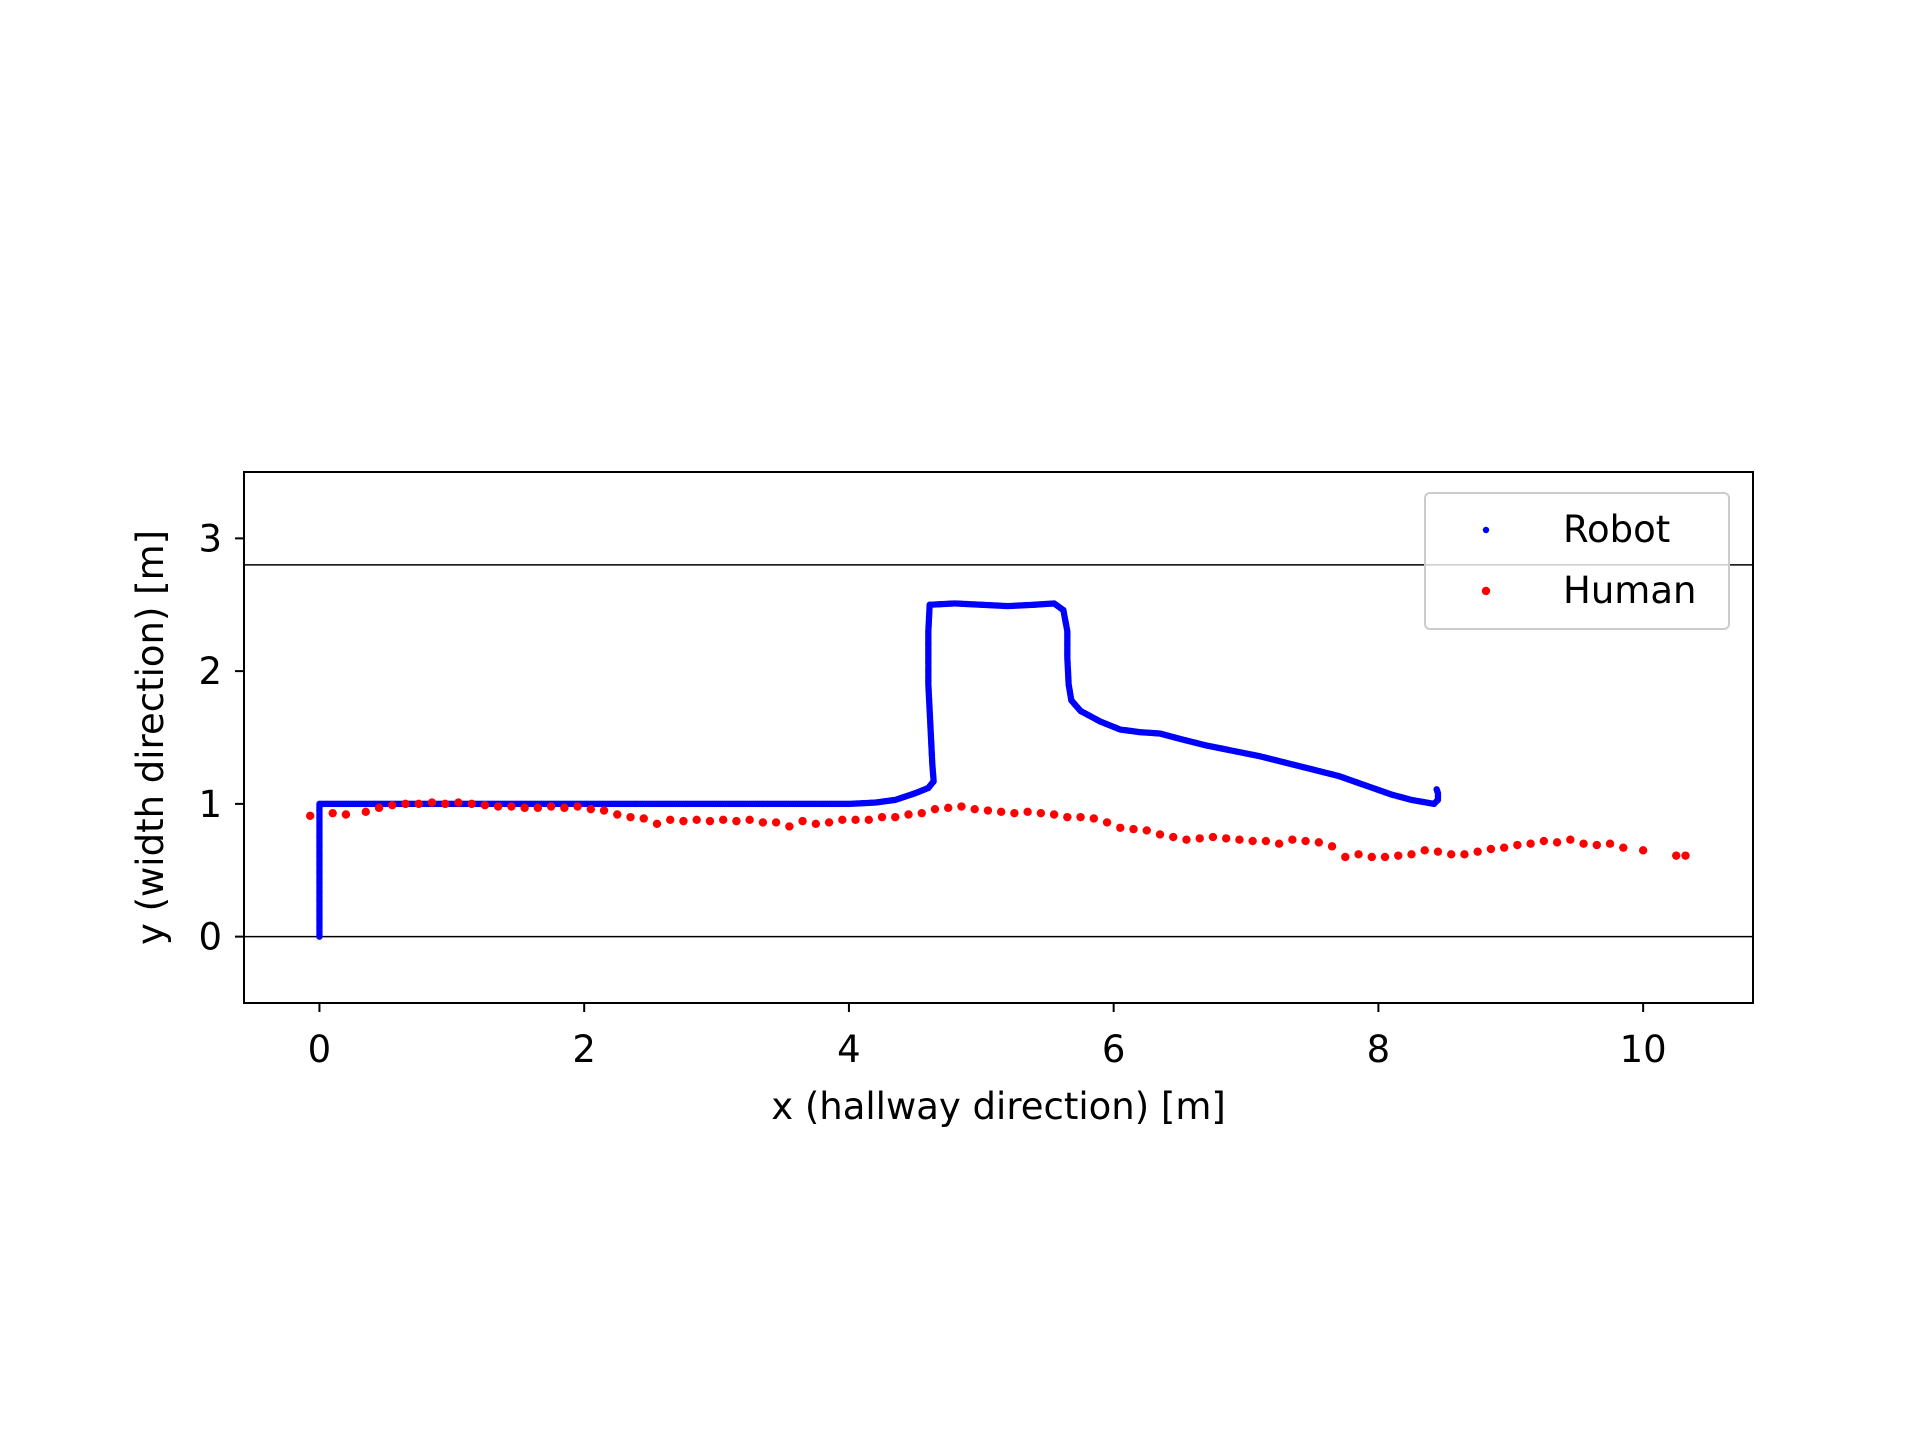  Describe the element at coordinates (320, 1049) in the screenshot. I see `x-tick-label: 0` at that location.